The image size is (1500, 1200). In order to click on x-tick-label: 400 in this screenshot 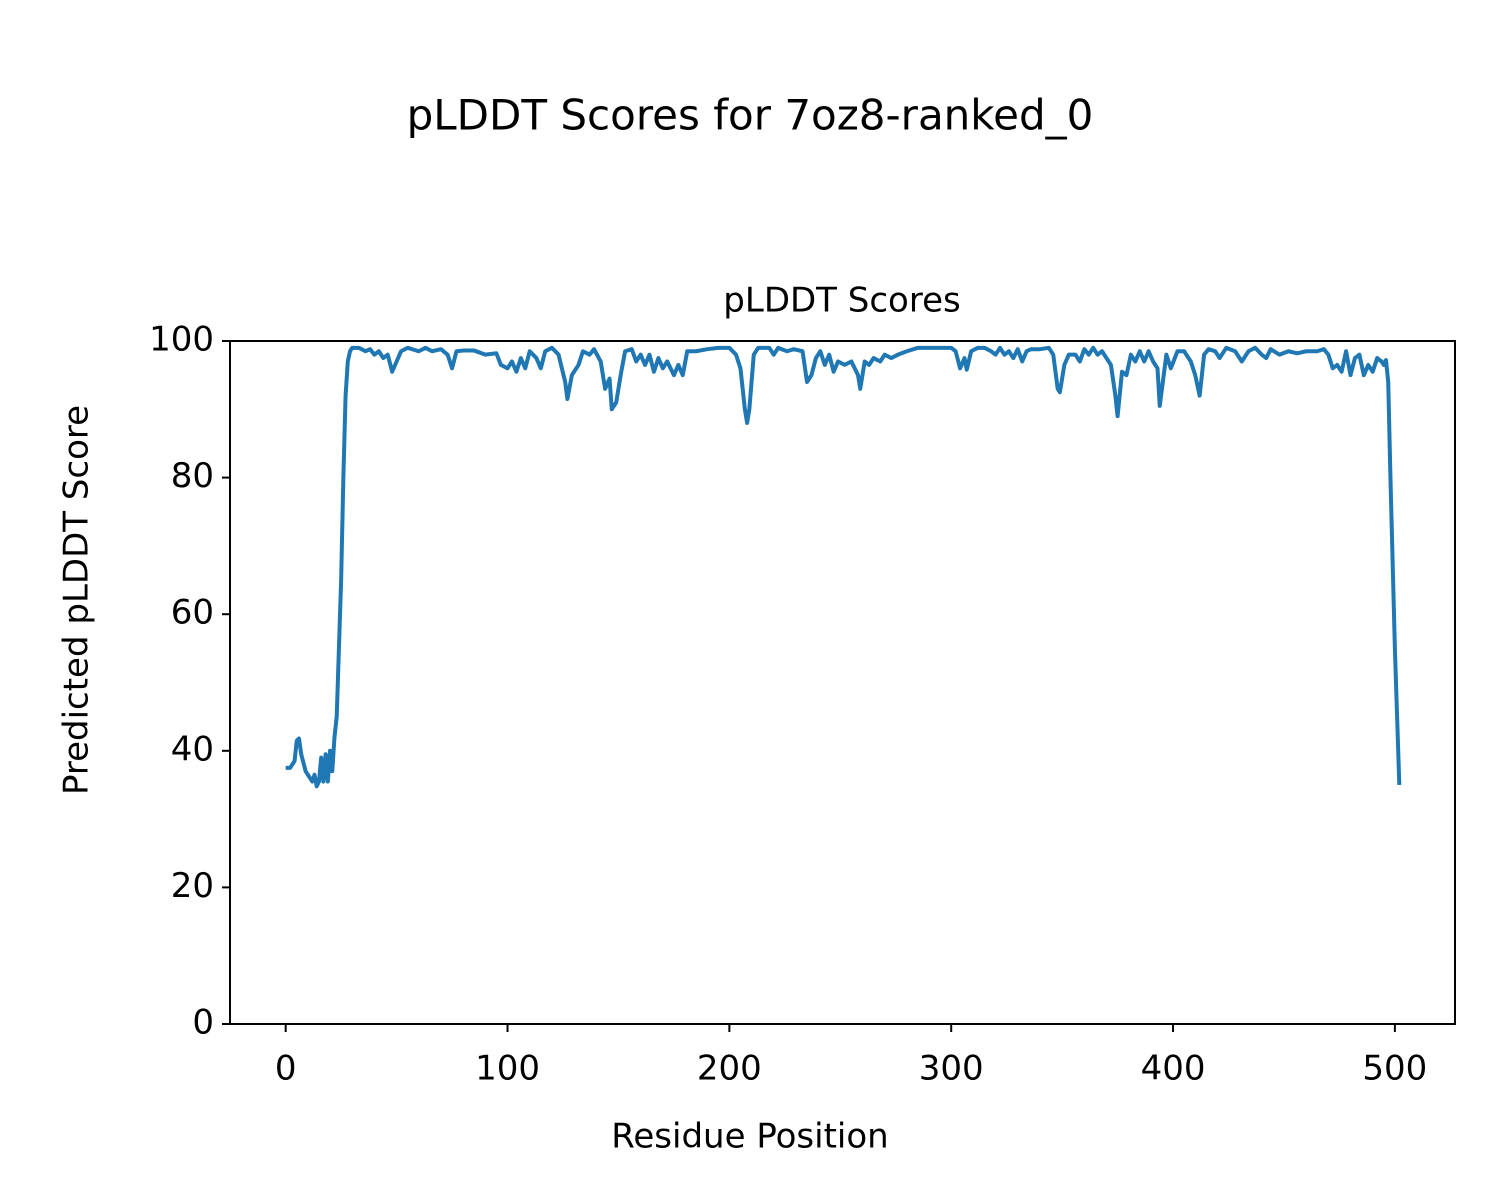, I will do `click(1173, 1069)`.